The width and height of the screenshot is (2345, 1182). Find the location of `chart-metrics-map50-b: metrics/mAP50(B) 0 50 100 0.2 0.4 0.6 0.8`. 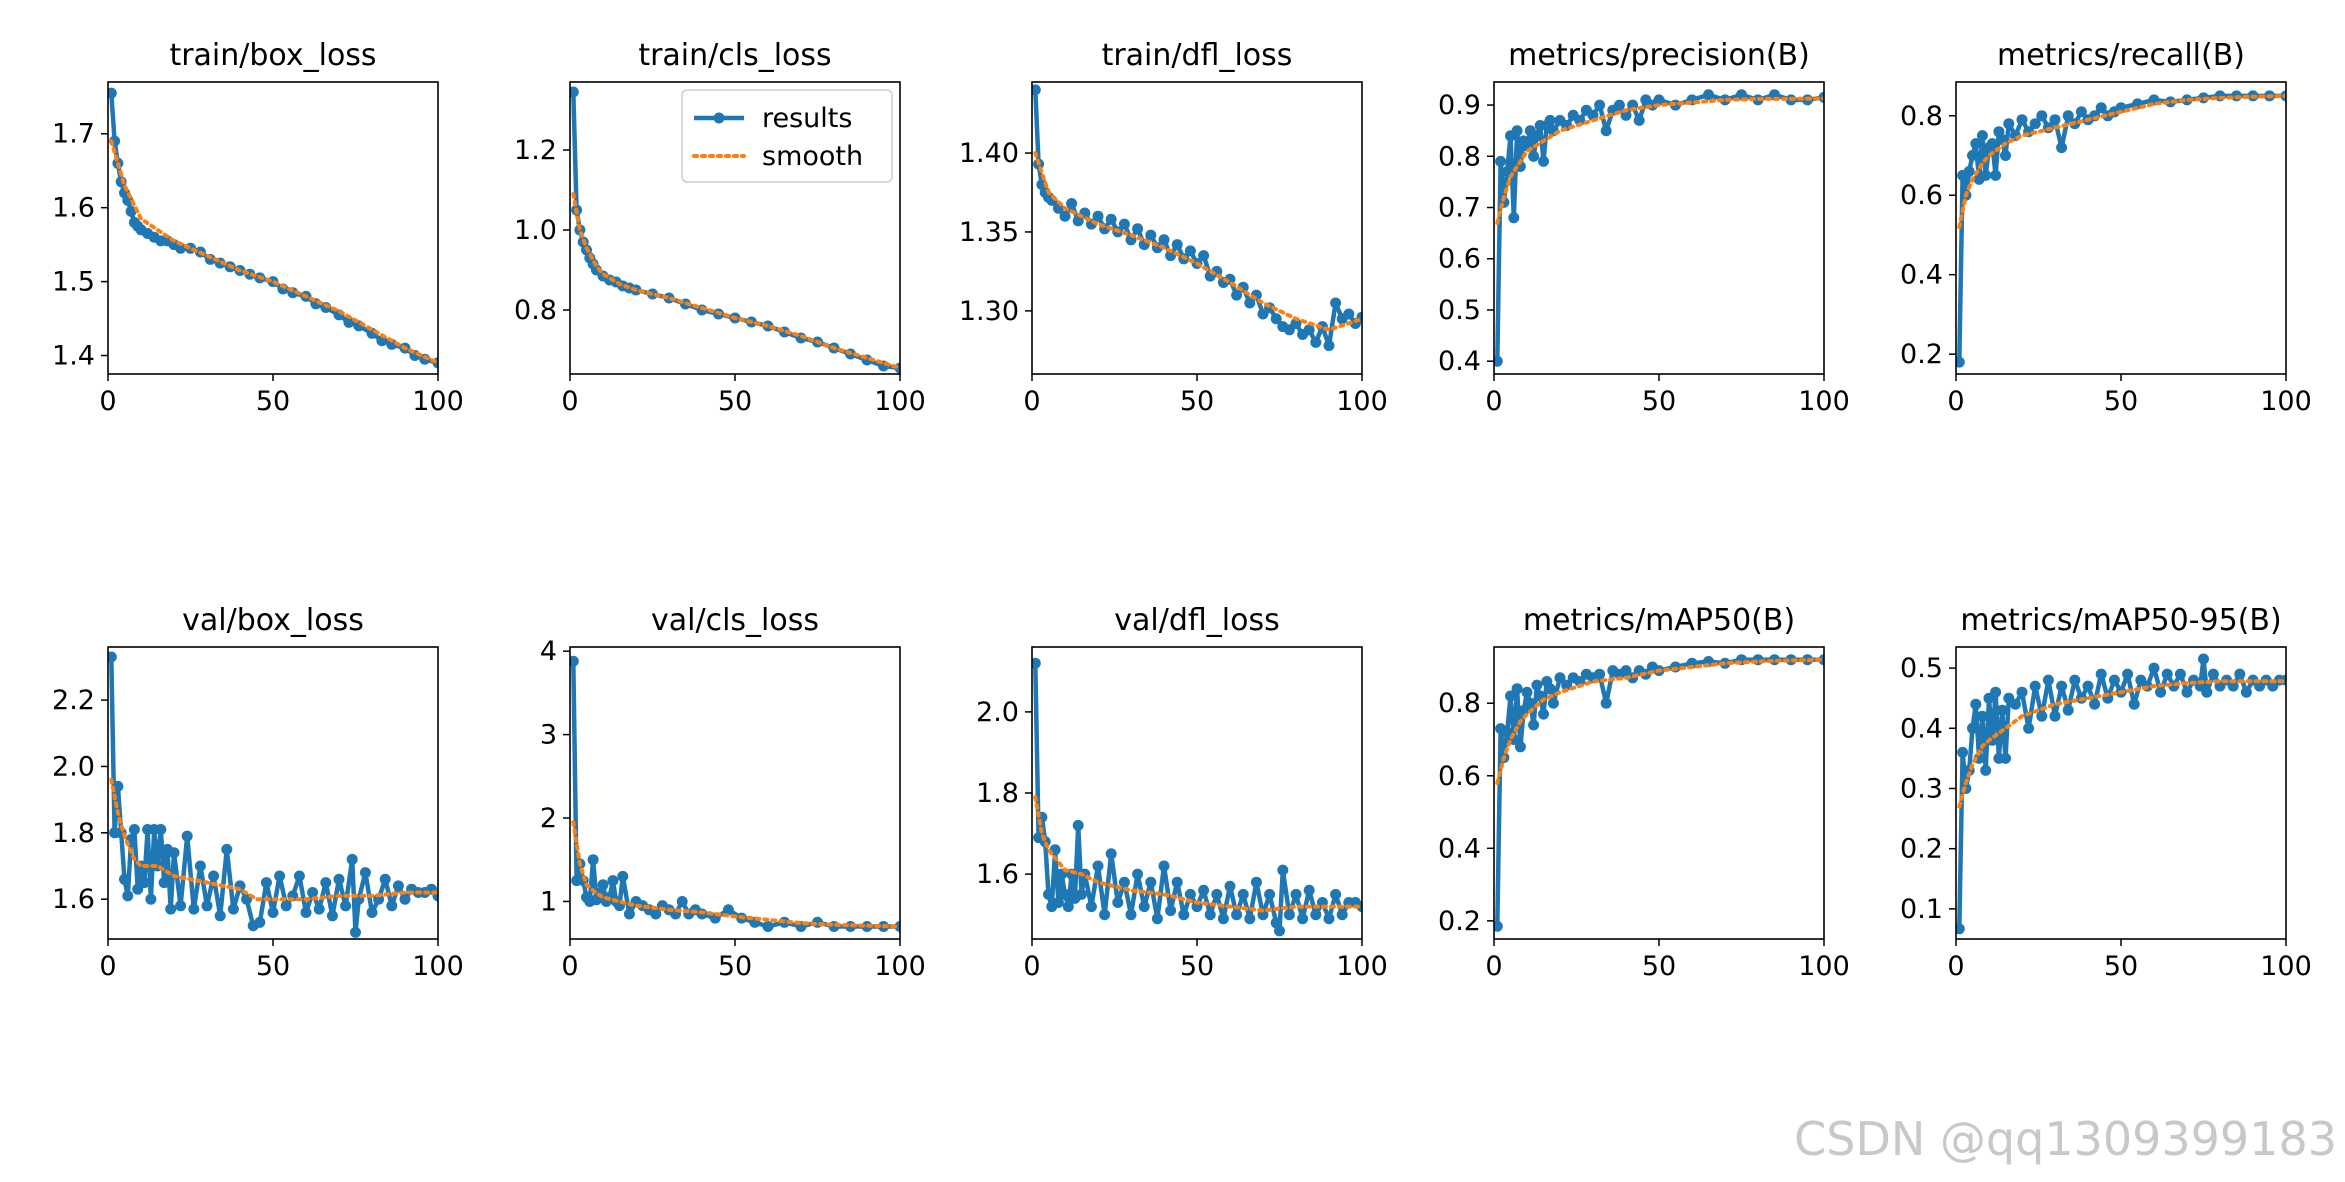

chart-metrics-map50-b: metrics/mAP50(B) 0 50 100 0.2 0.4 0.6 0.8 is located at coordinates (1644, 792).